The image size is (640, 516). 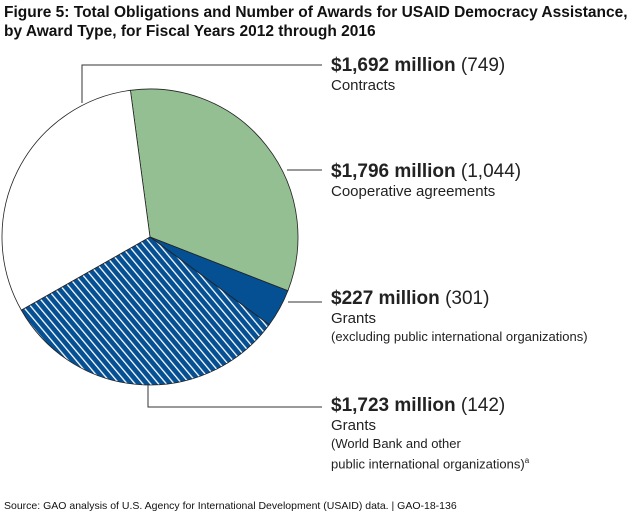 I want to click on value-label: $1,692 million, so click(x=393, y=65).